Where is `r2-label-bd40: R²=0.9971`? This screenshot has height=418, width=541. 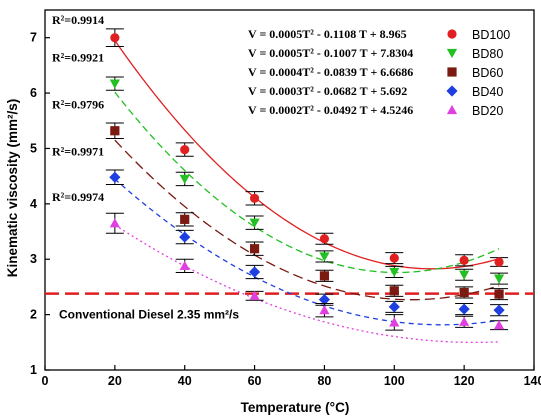 r2-label-bd40: R²=0.9971 is located at coordinates (78, 151).